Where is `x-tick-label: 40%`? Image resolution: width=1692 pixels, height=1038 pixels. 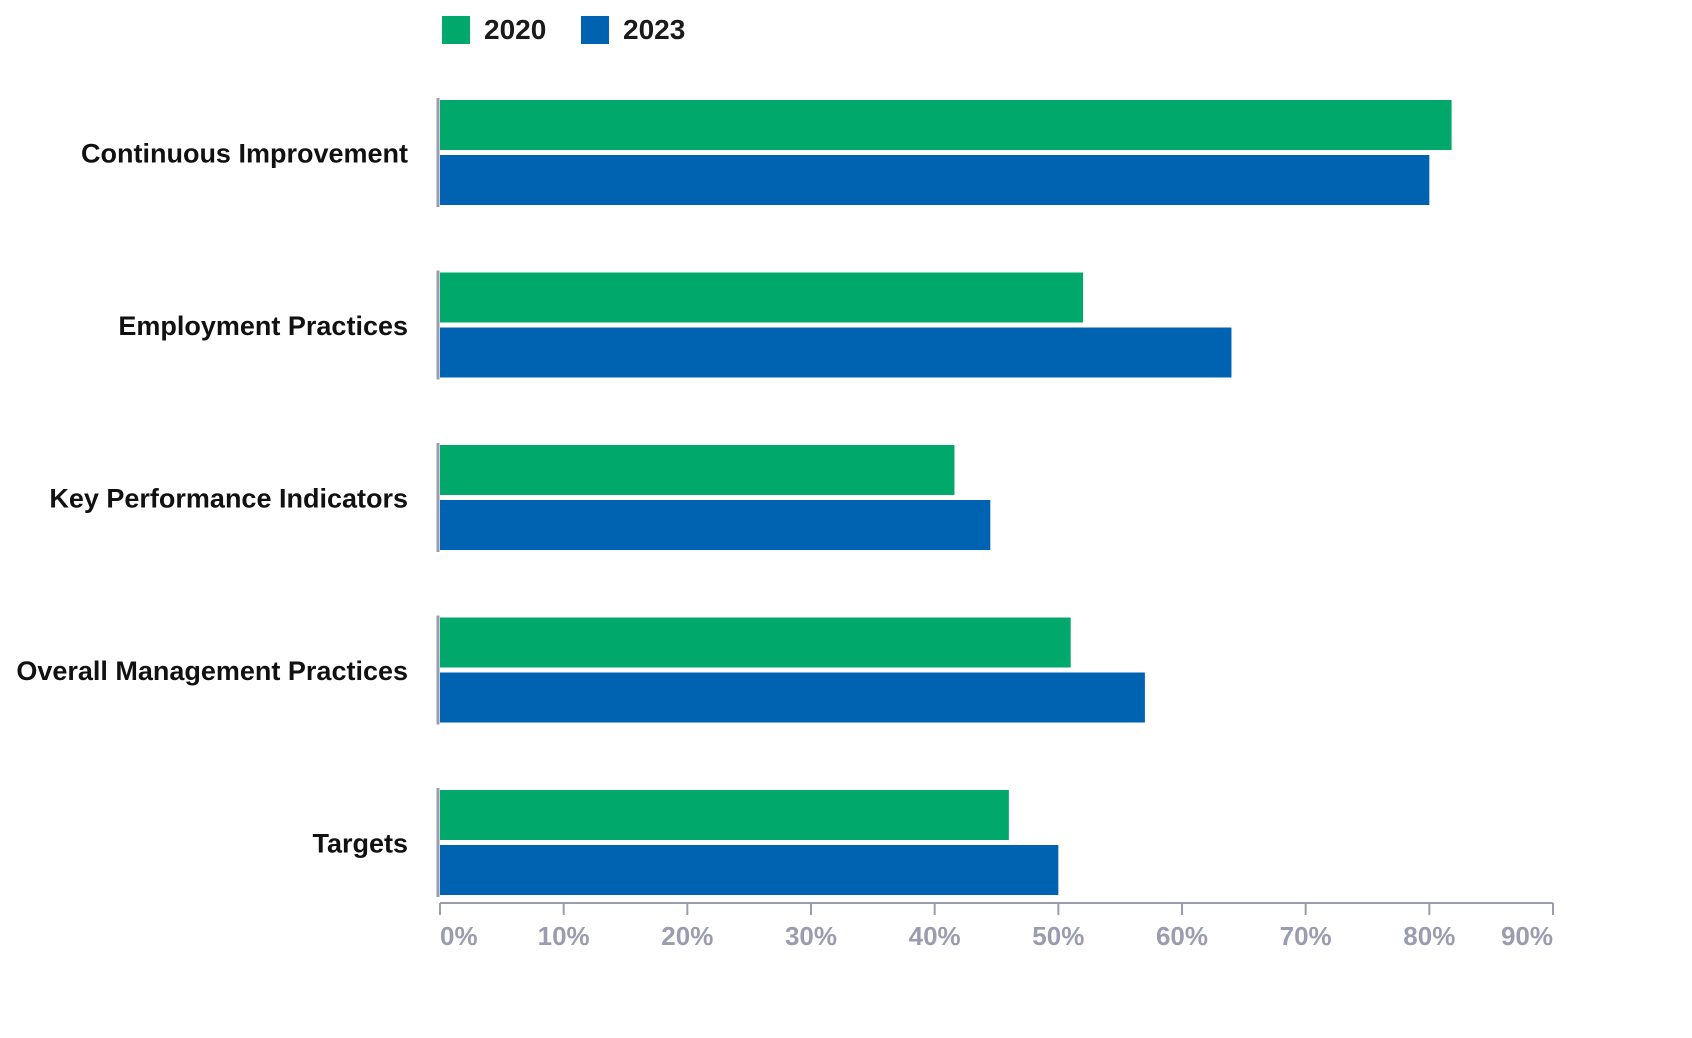
x-tick-label: 40% is located at coordinates (935, 936).